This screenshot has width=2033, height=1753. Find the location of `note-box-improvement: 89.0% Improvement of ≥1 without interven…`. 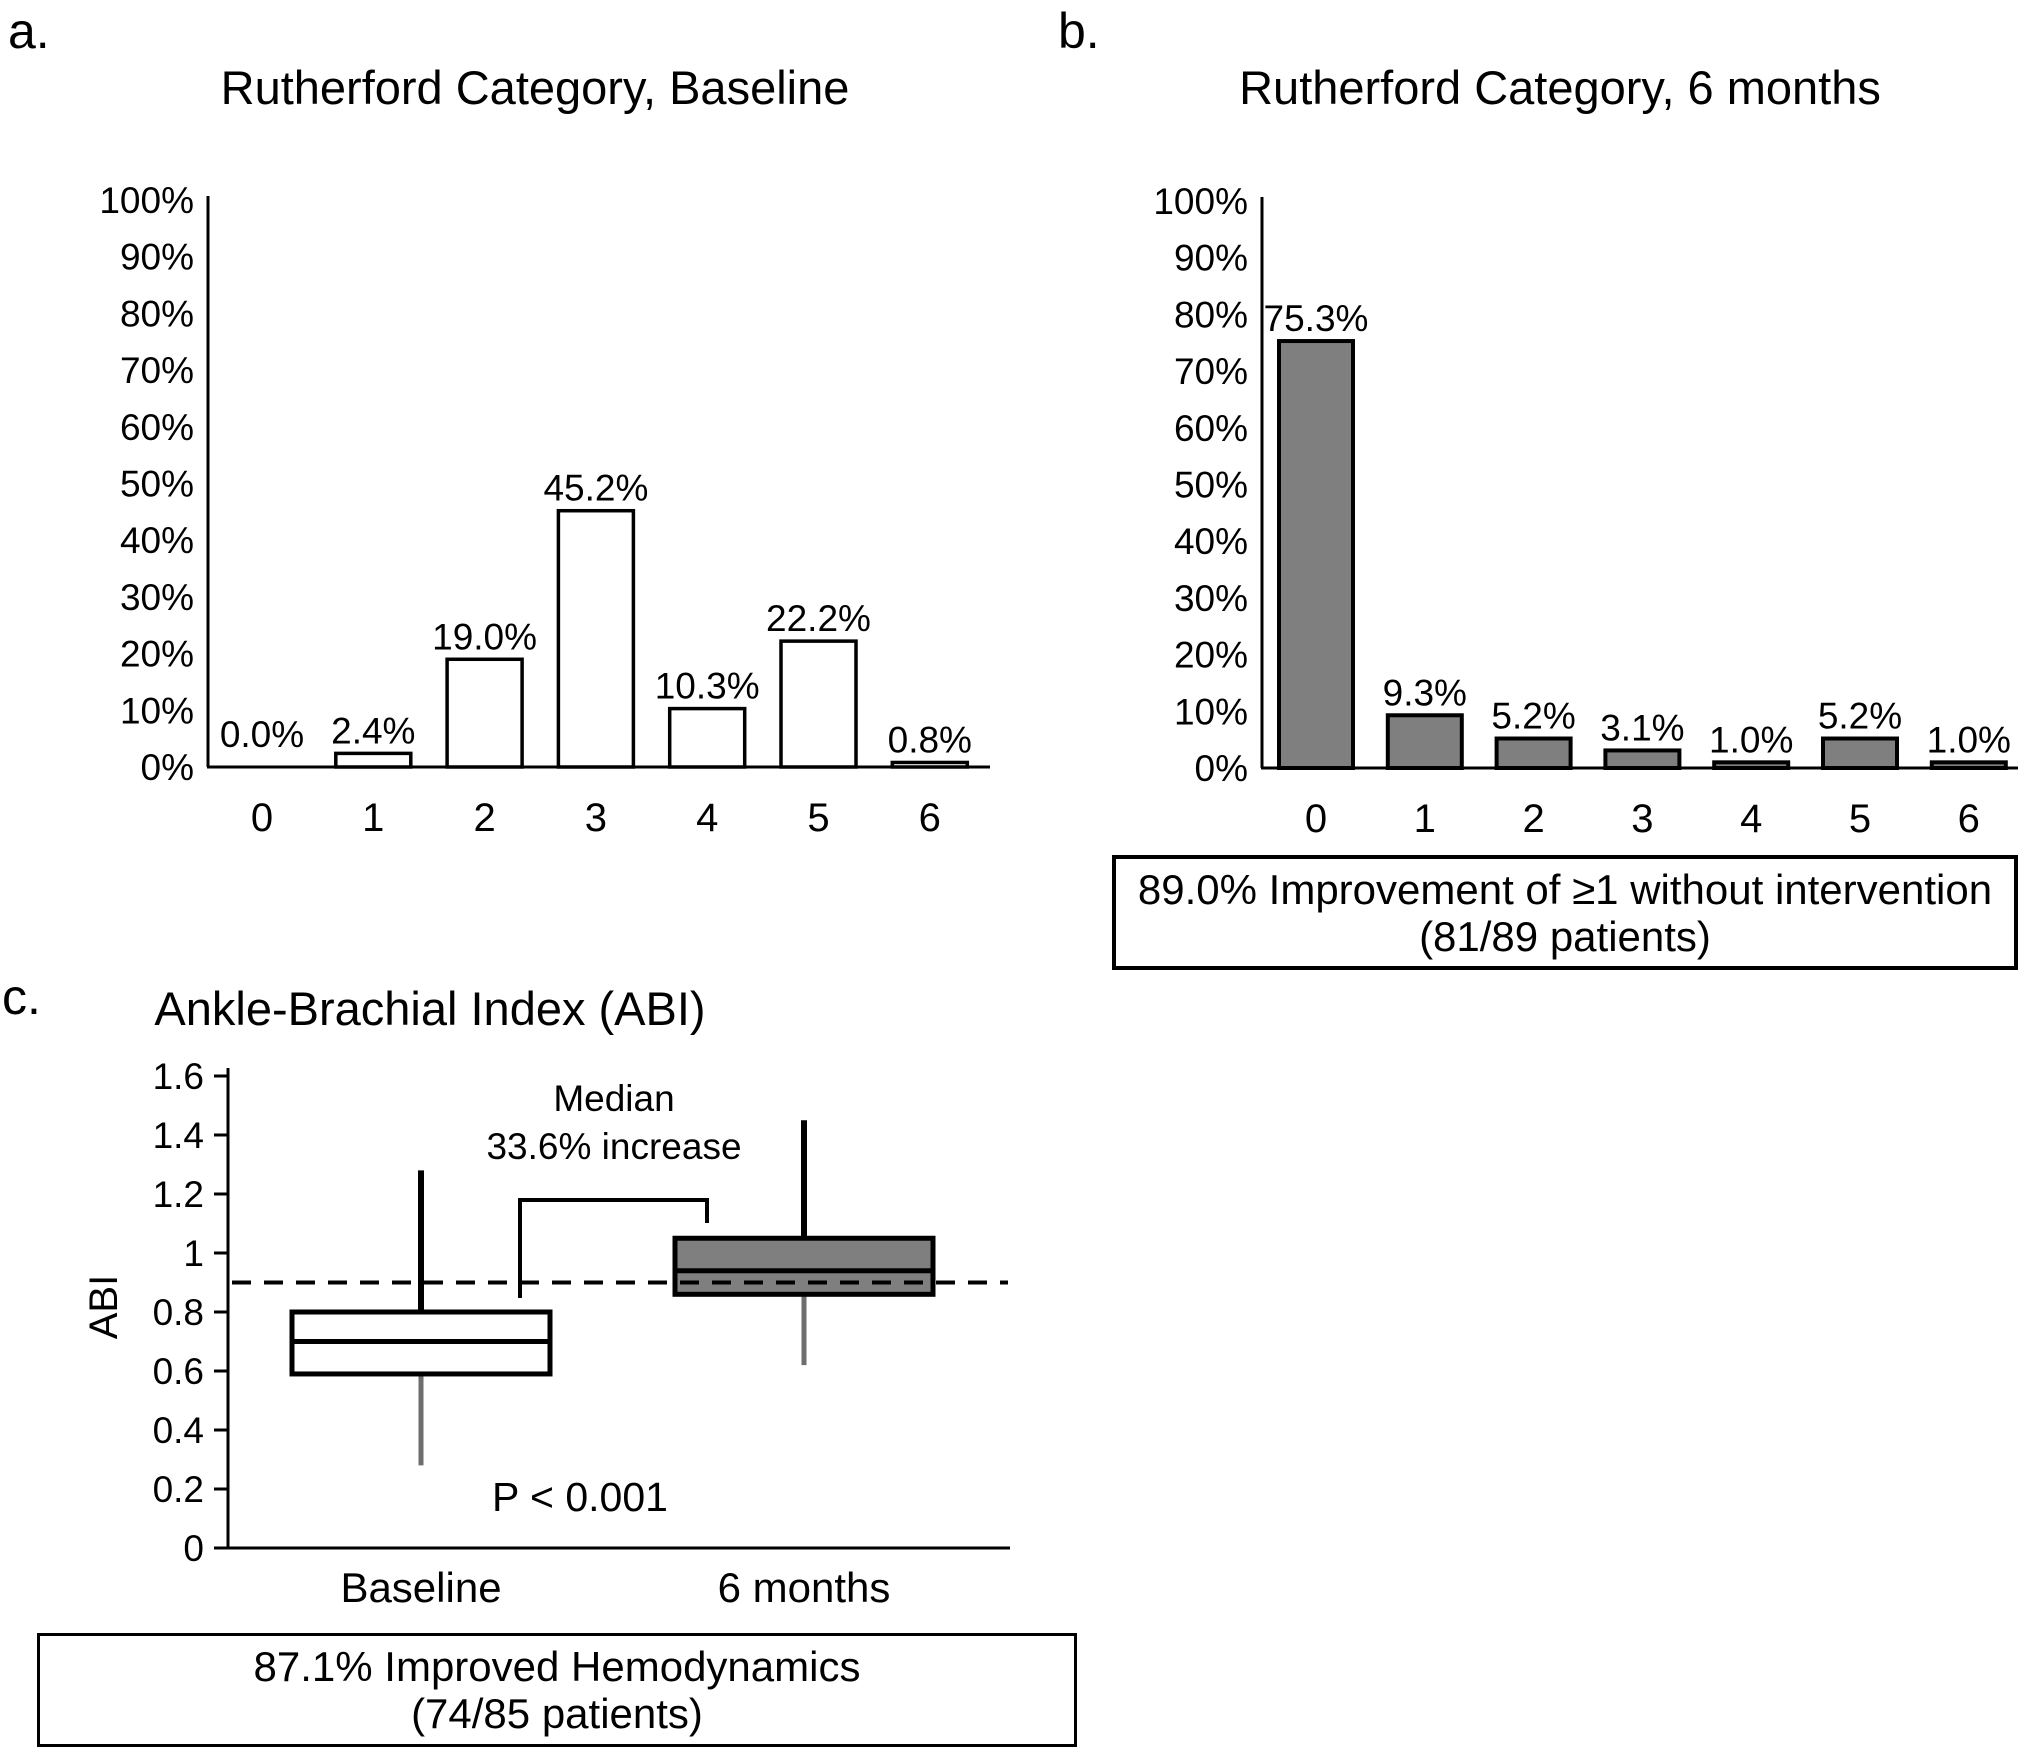

note-box-improvement: 89.0% Improvement of ≥1 without interven… is located at coordinates (1565, 912).